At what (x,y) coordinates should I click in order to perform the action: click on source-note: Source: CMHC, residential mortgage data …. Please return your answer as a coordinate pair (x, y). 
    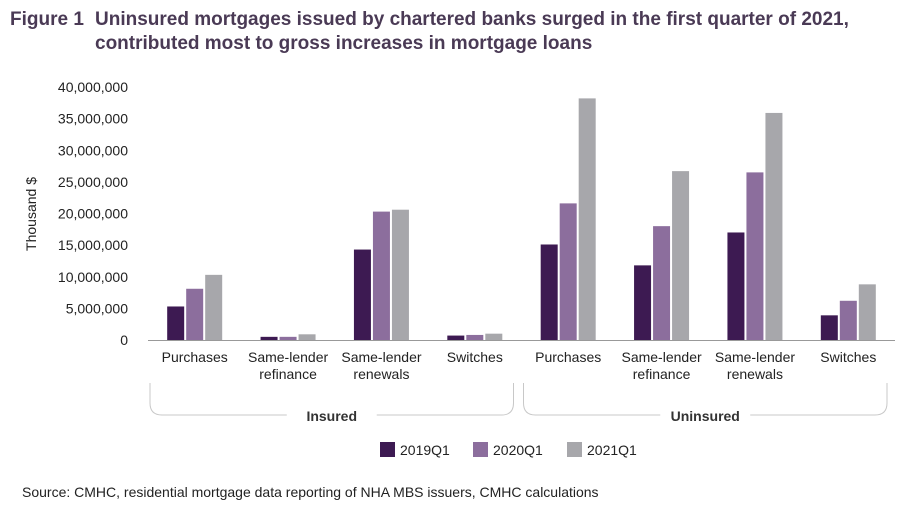
    Looking at the image, I should click on (310, 492).